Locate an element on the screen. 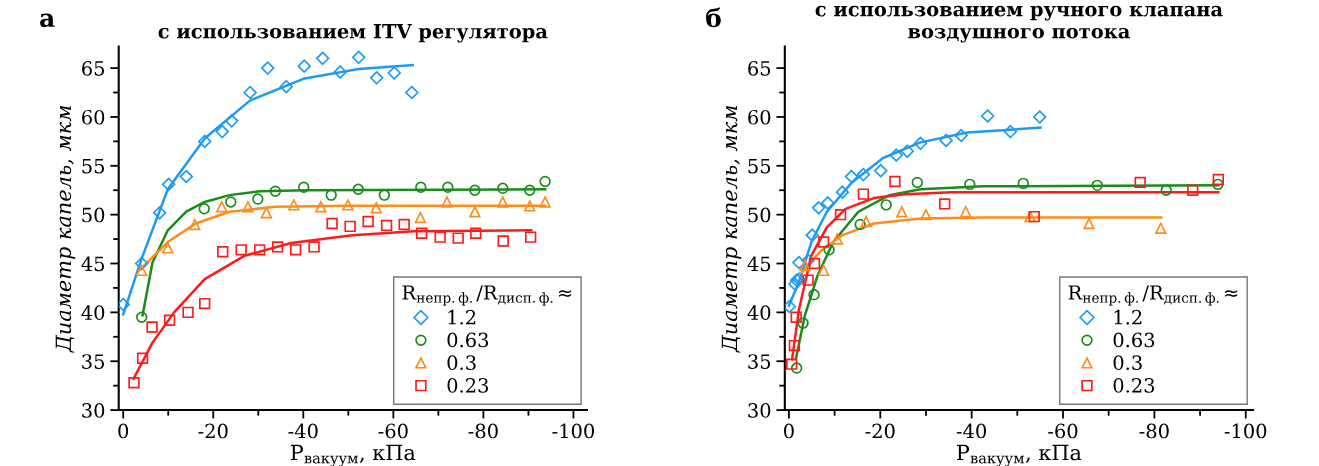  legend-label: 0.3 is located at coordinates (1127, 362).